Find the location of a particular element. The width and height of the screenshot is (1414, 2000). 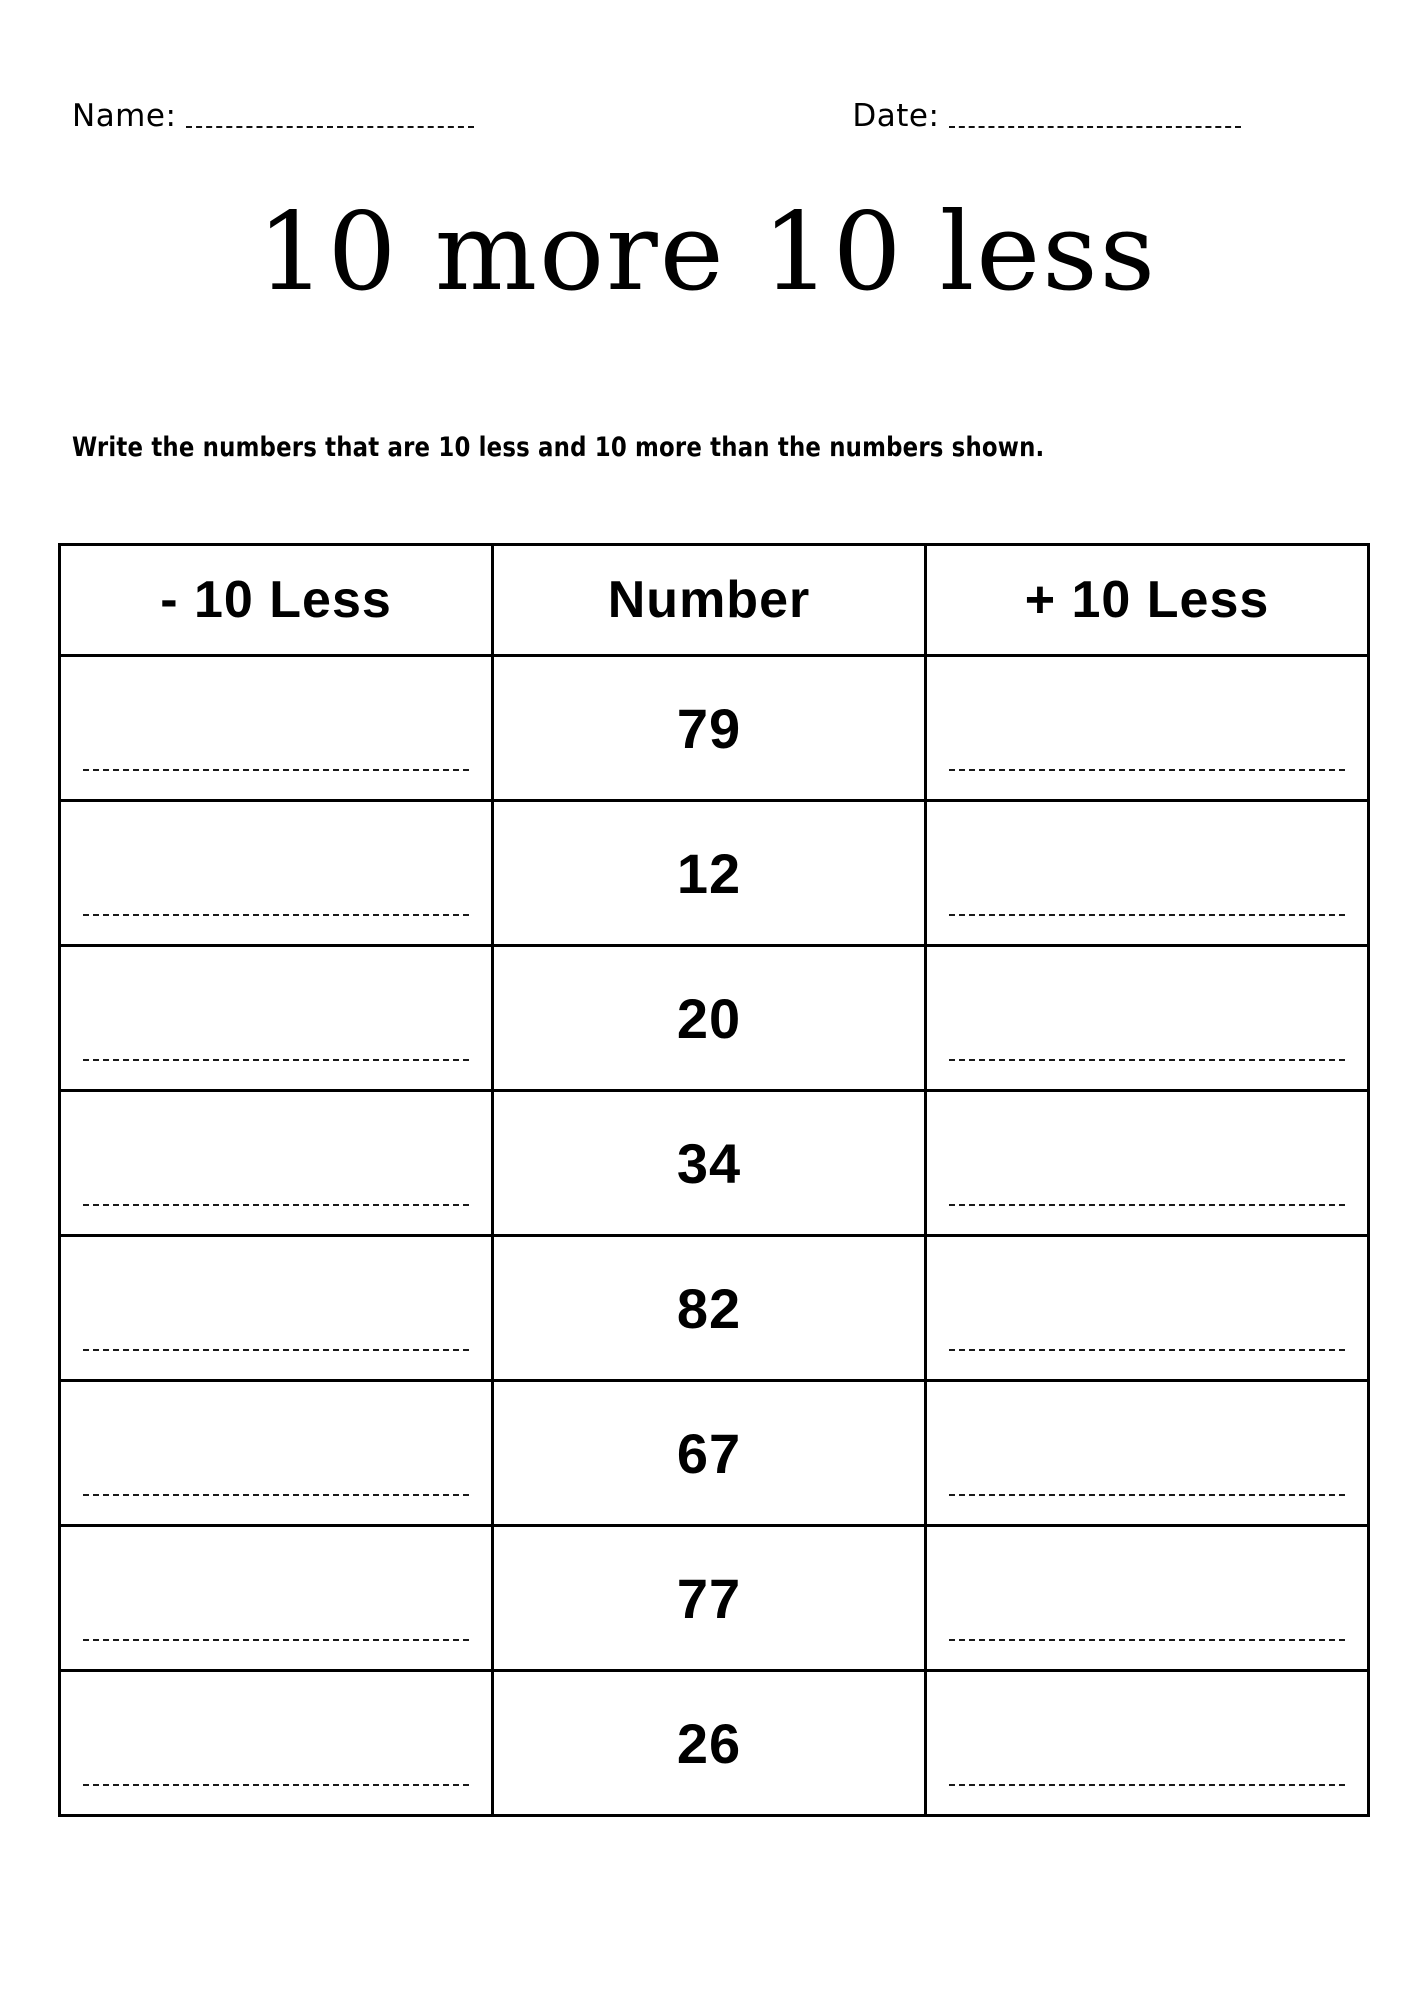

number-cell: 79 is located at coordinates (709, 728).